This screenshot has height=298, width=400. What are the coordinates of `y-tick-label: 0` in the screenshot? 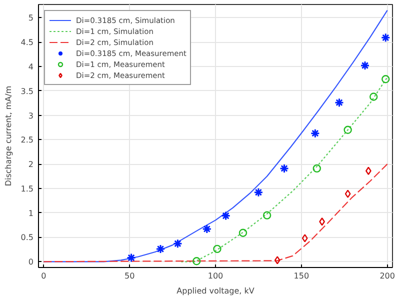 It's located at (31, 262).